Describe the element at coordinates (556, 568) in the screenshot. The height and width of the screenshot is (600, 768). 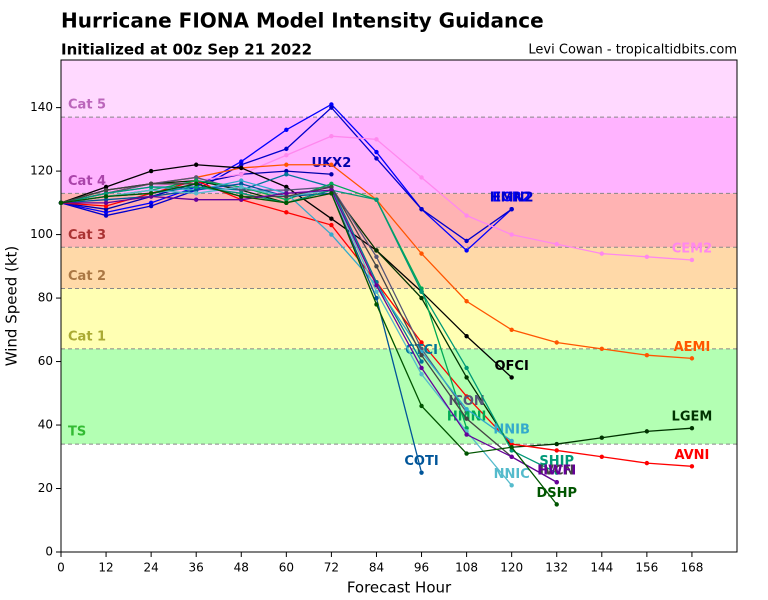
I see `x-tick-label: 132` at that location.